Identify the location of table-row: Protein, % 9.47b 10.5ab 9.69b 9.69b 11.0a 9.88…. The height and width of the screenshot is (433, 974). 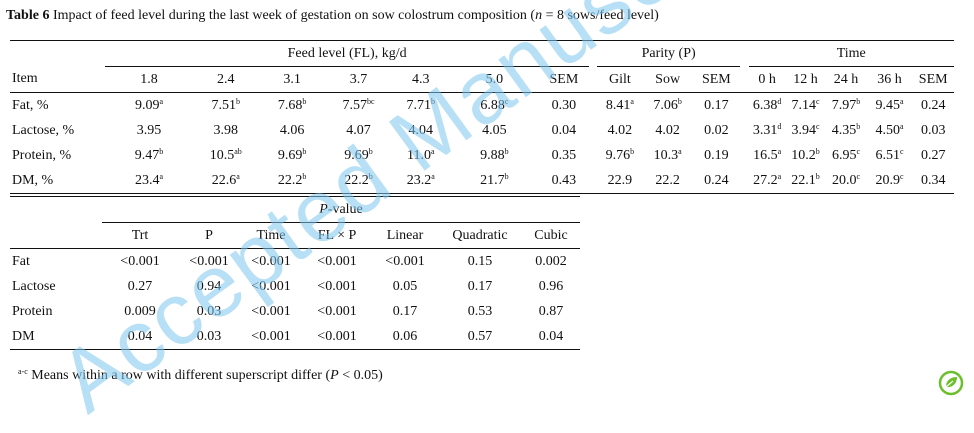
(482, 155).